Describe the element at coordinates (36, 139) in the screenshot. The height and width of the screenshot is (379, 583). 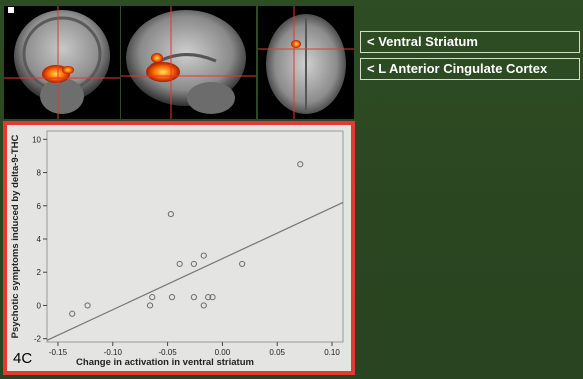
I see `y-tick-label: 10` at that location.